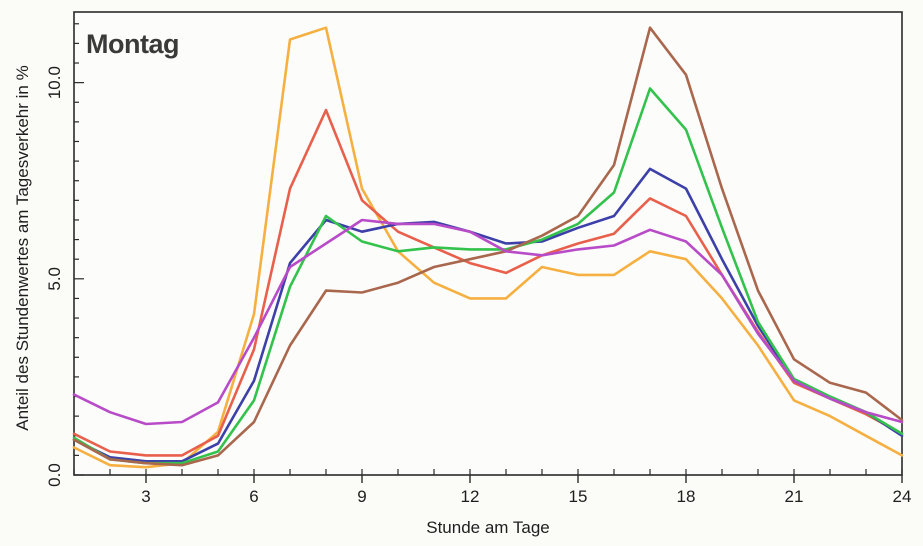 The height and width of the screenshot is (546, 923). I want to click on y-tick-label: 0.0, so click(54, 475).